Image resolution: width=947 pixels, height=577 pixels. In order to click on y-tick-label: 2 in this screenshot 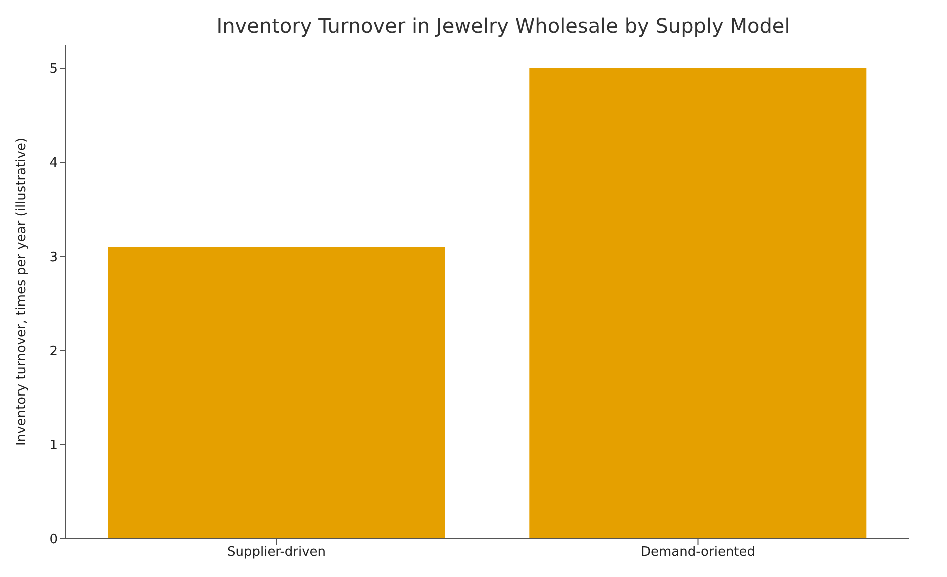, I will do `click(54, 352)`.